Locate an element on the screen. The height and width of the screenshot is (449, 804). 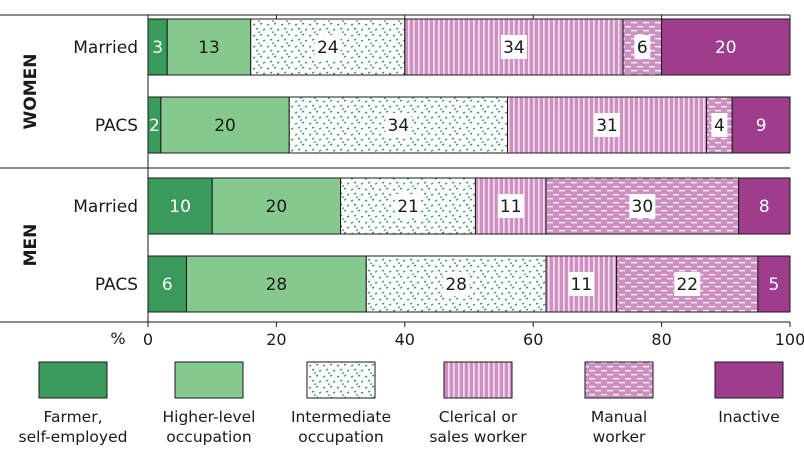
value-label: 31 is located at coordinates (607, 126).